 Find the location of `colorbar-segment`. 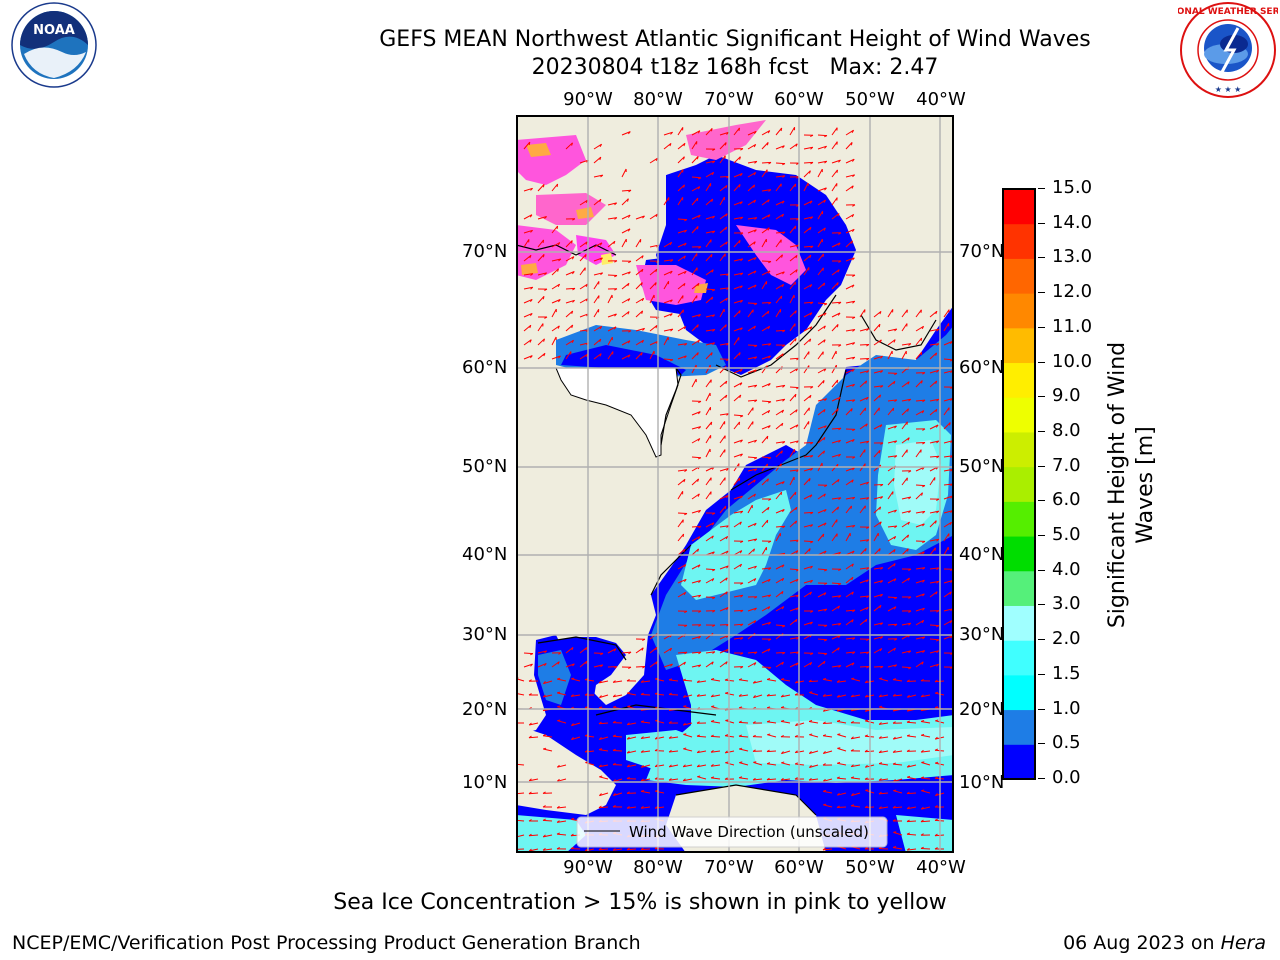

colorbar-segment is located at coordinates (1019, 241).